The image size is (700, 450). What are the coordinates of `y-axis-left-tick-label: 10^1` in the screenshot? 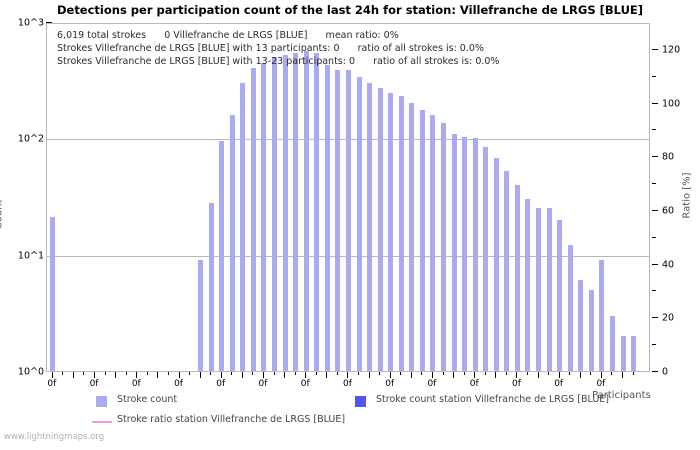 It's located at (30, 256).